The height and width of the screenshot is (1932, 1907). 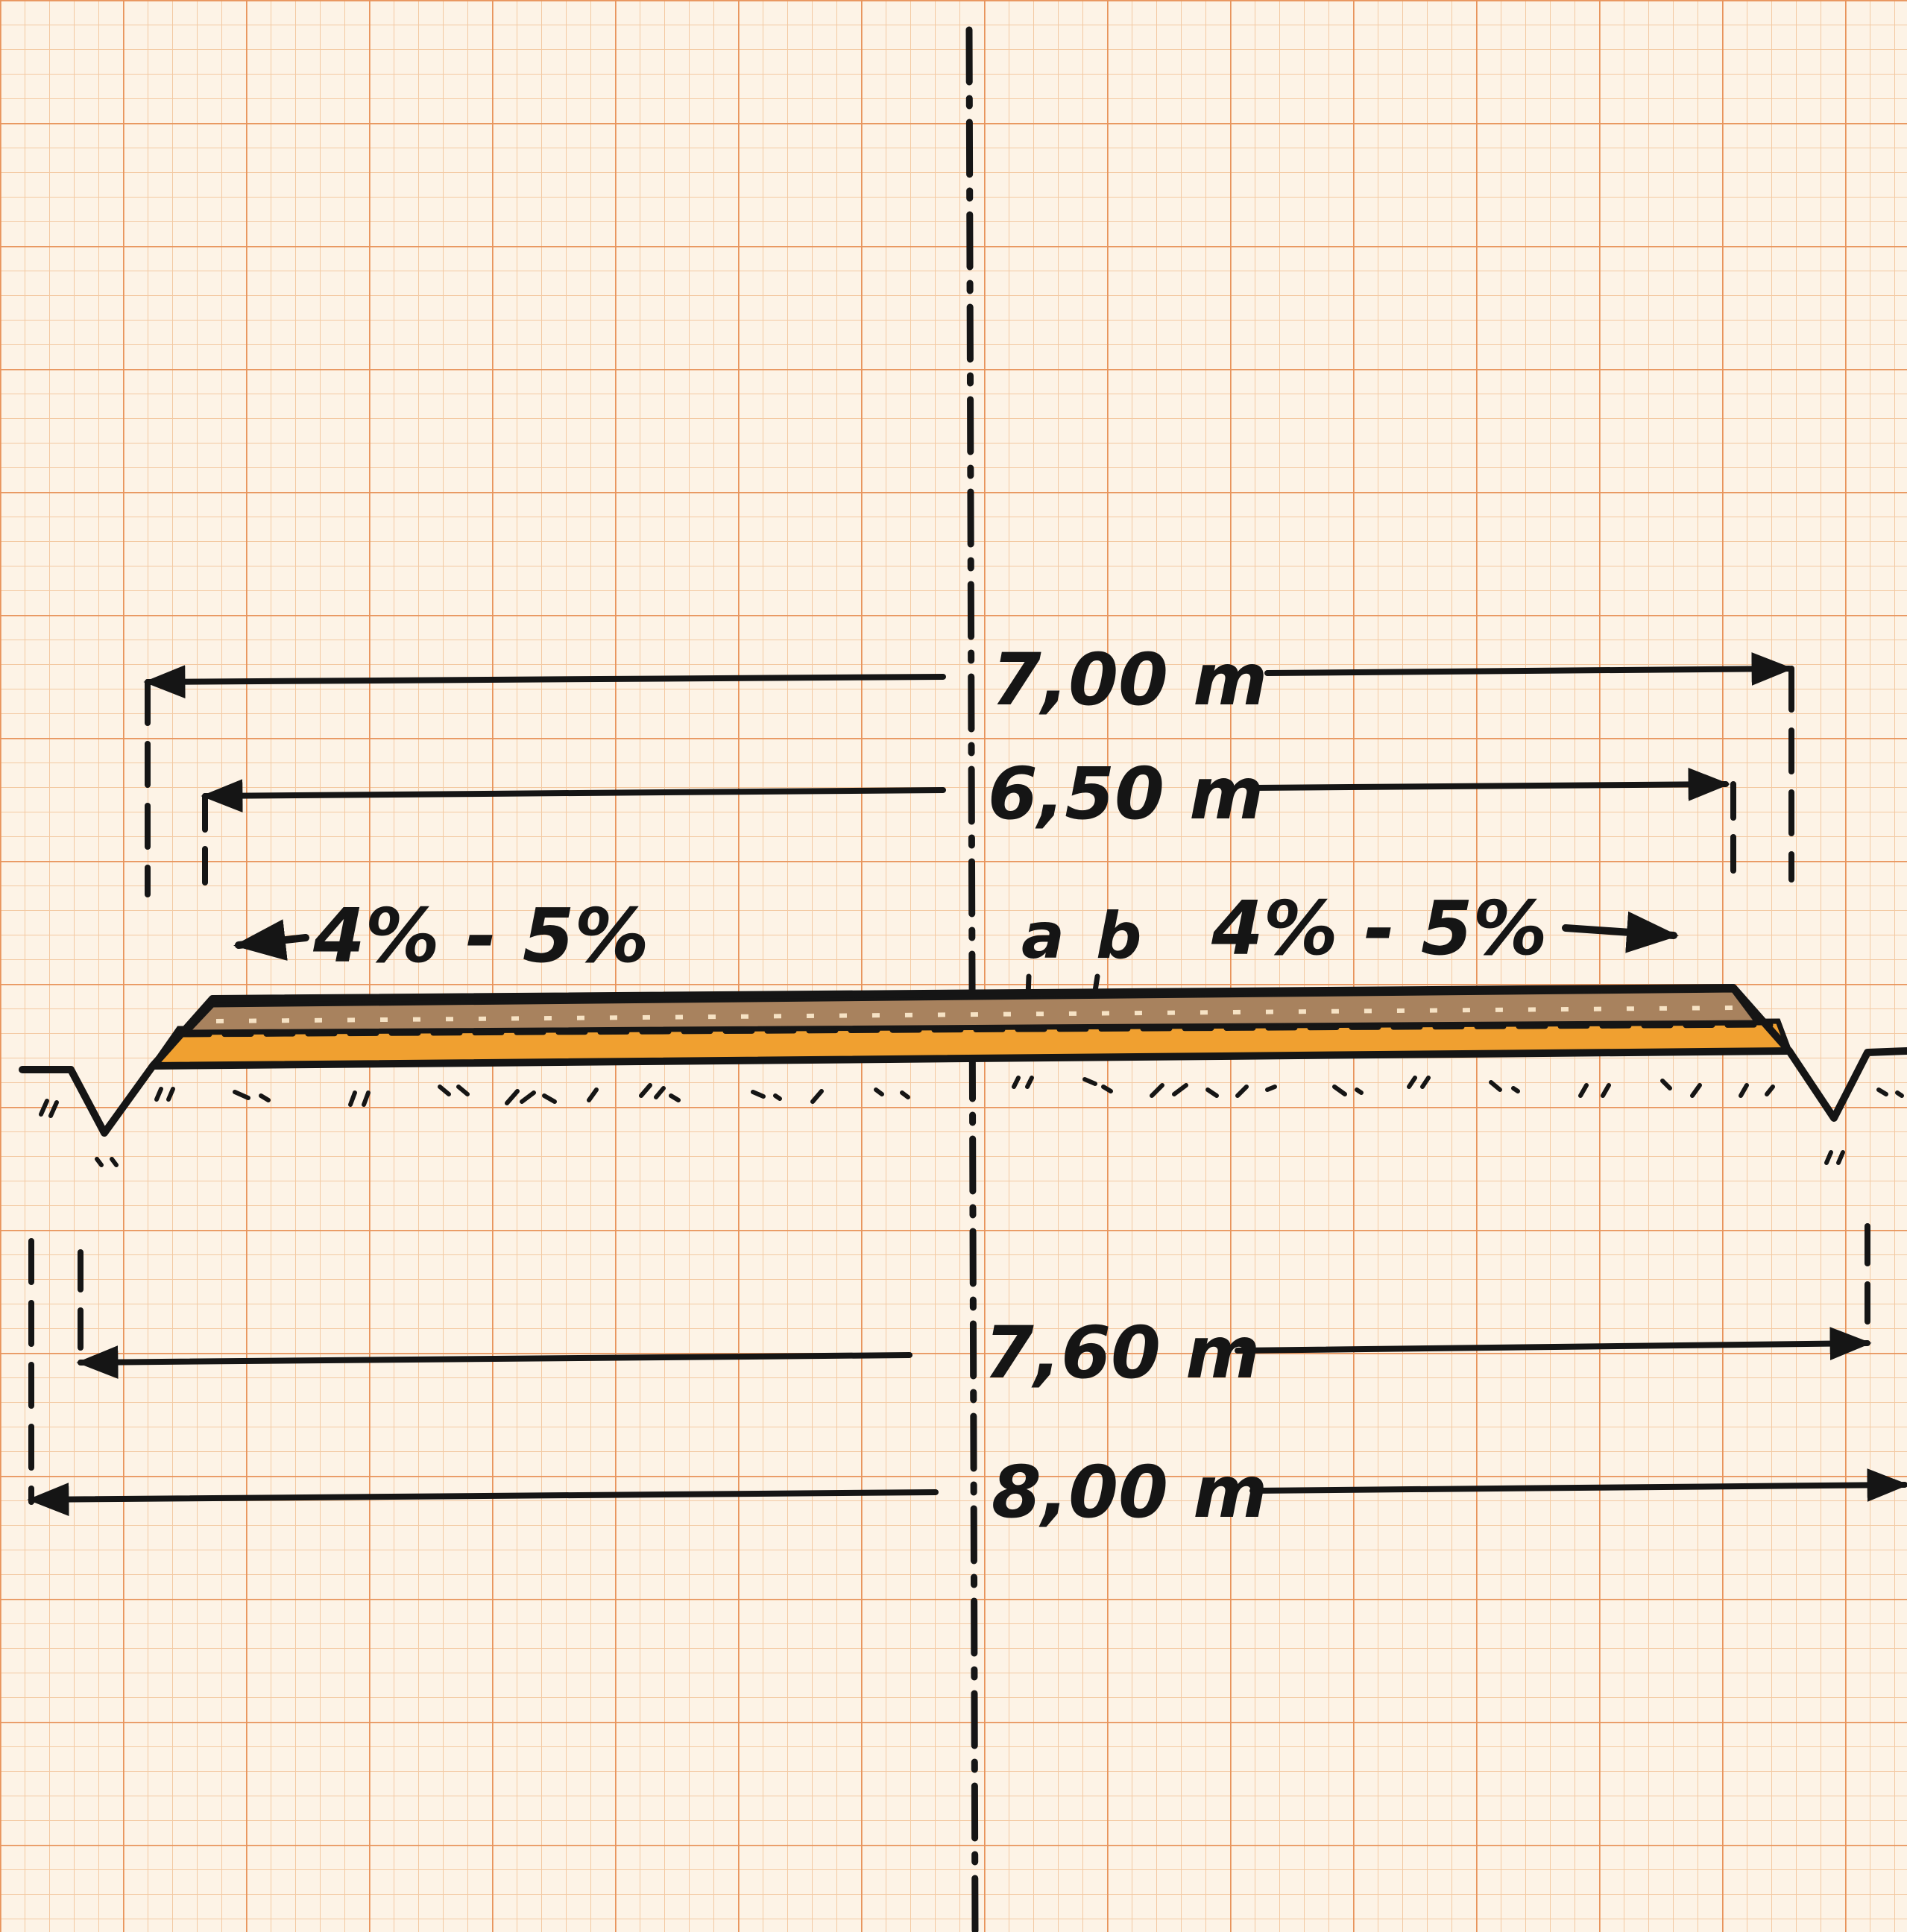 What do you see at coordinates (1129, 680) in the screenshot?
I see `dimension-top-outer-label: 7,00 m` at bounding box center [1129, 680].